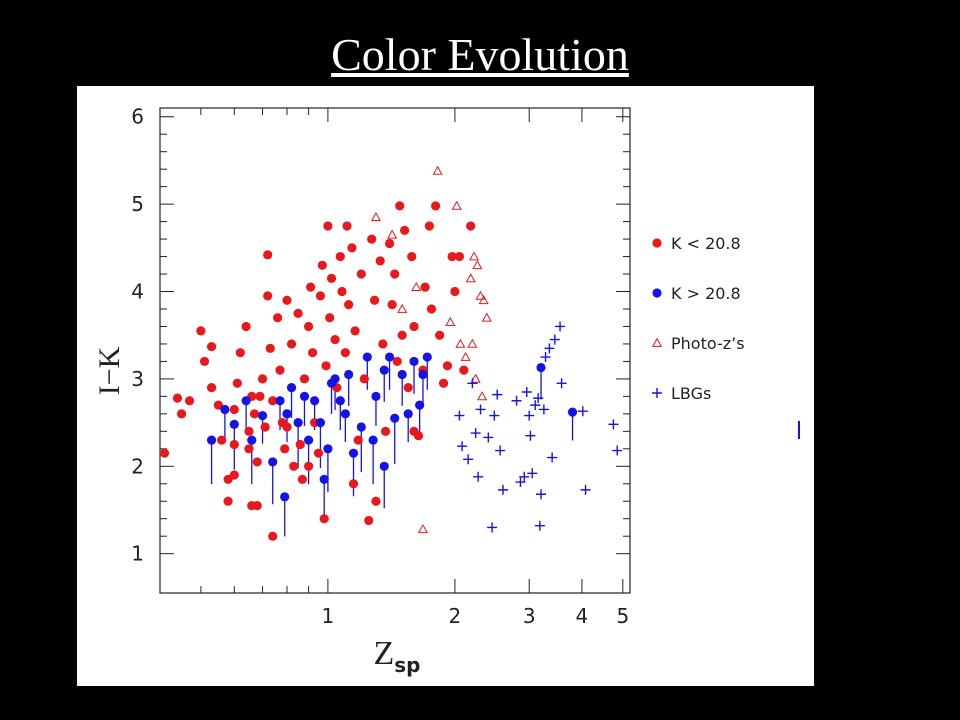 The image size is (960, 720). I want to click on x-tick-label: 2, so click(455, 616).